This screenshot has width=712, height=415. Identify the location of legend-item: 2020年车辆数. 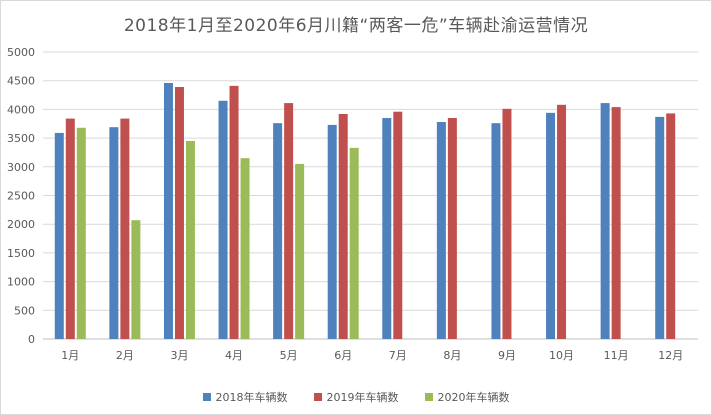
(467, 397).